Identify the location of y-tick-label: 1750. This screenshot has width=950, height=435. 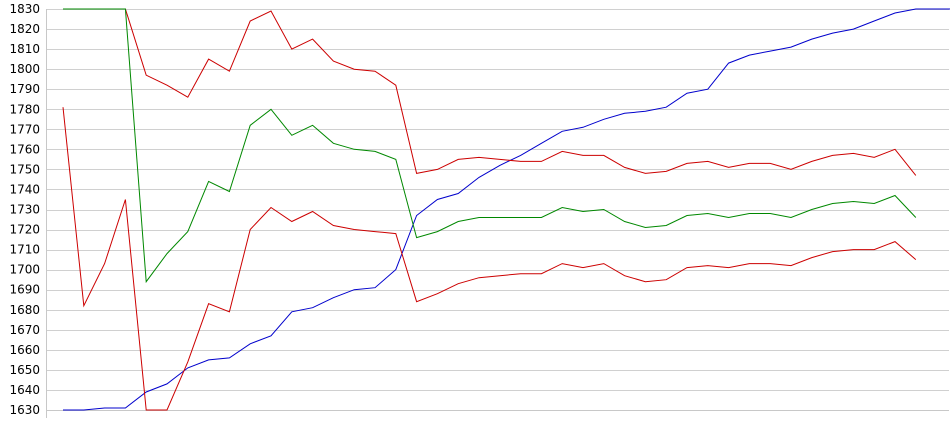
(24, 169).